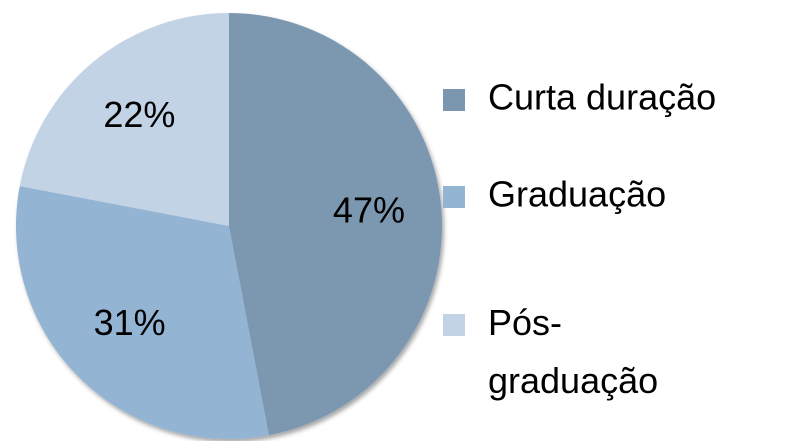 Image resolution: width=794 pixels, height=441 pixels. I want to click on data-label: 22%, so click(139, 114).